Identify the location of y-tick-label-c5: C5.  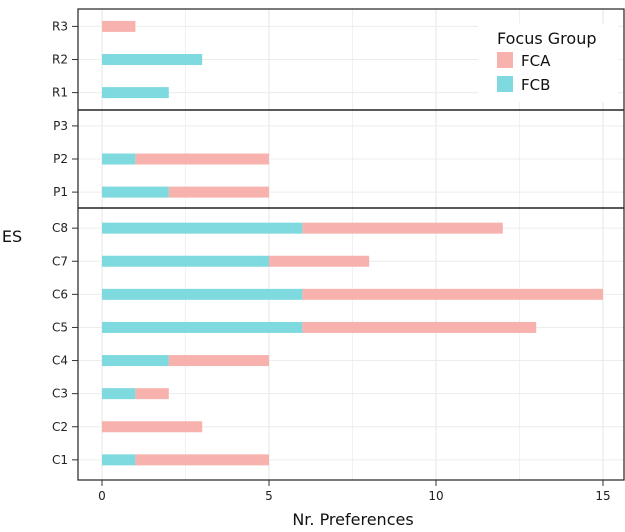
(60, 327).